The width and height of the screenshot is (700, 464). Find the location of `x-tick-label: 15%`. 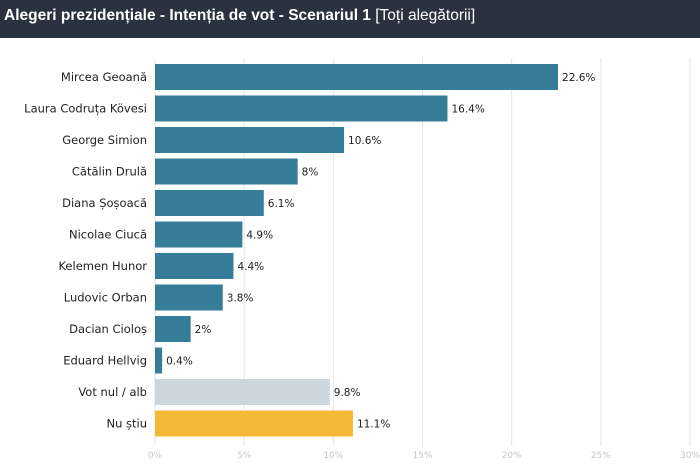

x-tick-label: 15% is located at coordinates (422, 456).